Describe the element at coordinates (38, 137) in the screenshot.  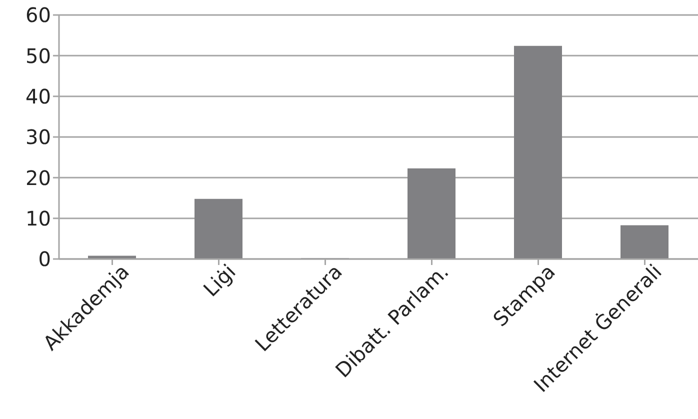
I see `y-tick-label: 30` at that location.